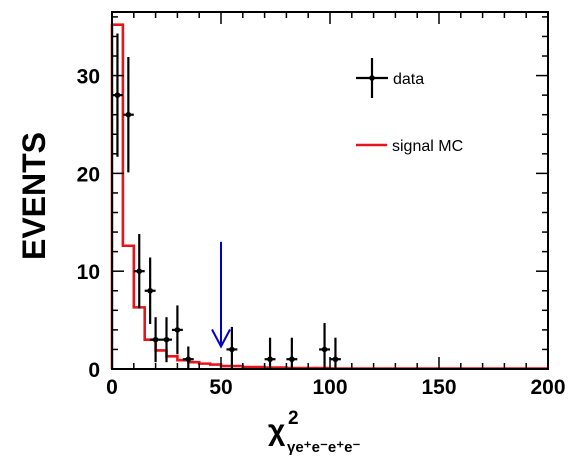  Describe the element at coordinates (94, 370) in the screenshot. I see `y-tick-label: 0` at that location.